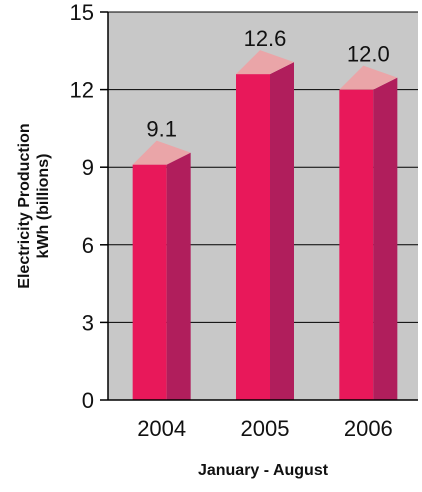  What do you see at coordinates (161, 152) in the screenshot?
I see `bar-top-2004` at bounding box center [161, 152].